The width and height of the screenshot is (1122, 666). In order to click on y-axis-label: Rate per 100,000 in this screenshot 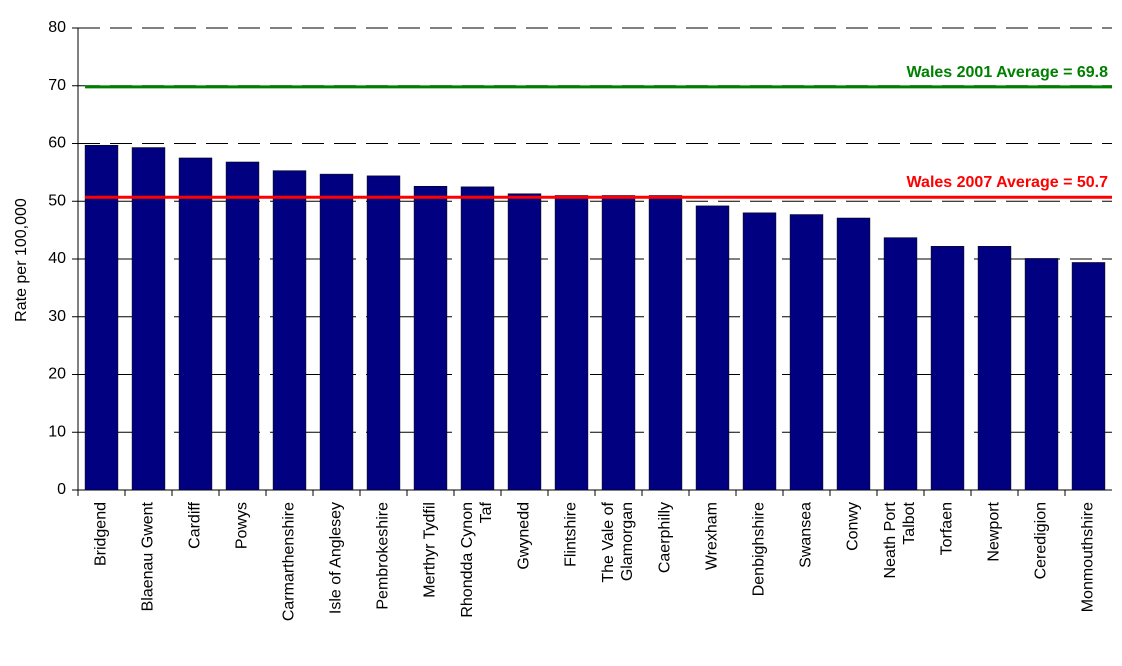, I will do `click(21, 260)`.